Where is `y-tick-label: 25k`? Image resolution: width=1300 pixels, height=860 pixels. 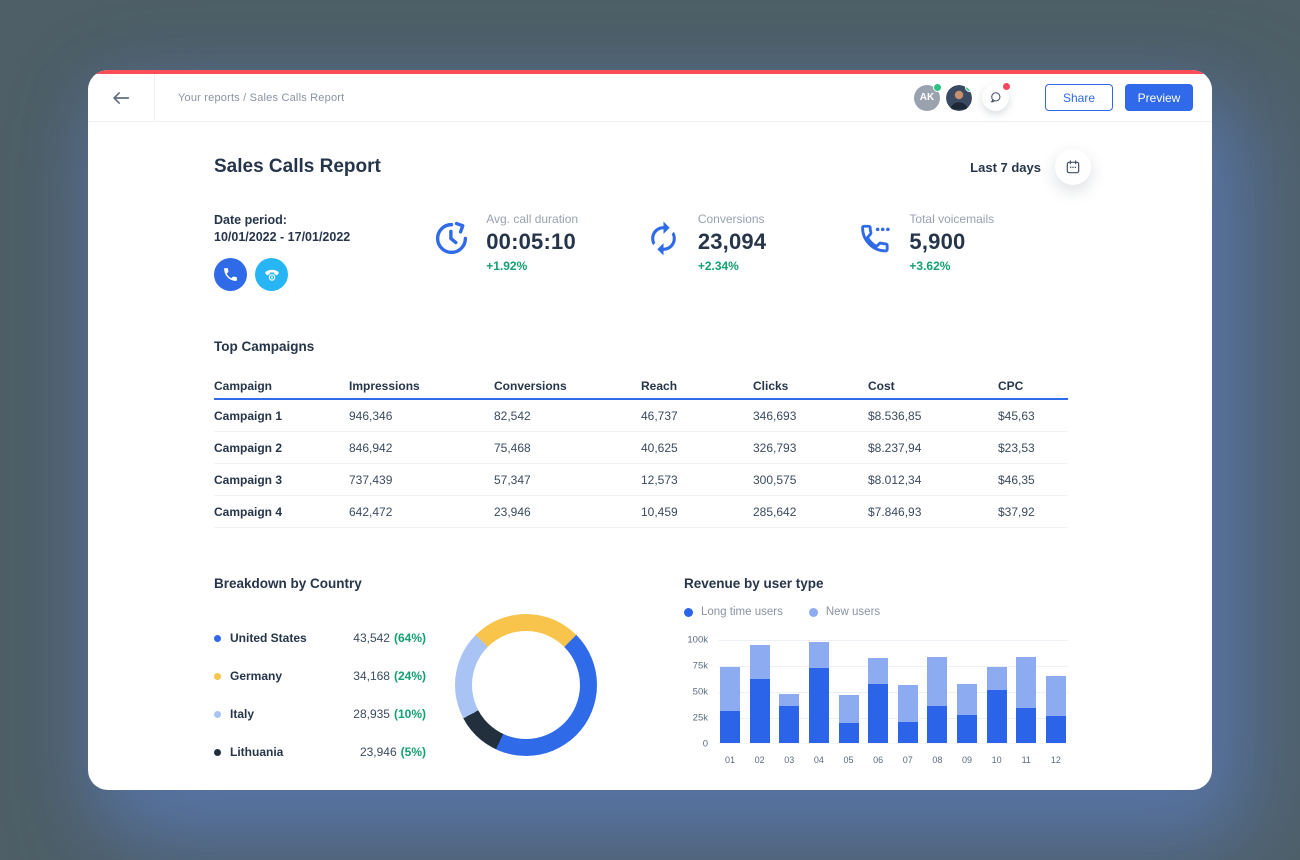
y-tick-label: 25k is located at coordinates (700, 718).